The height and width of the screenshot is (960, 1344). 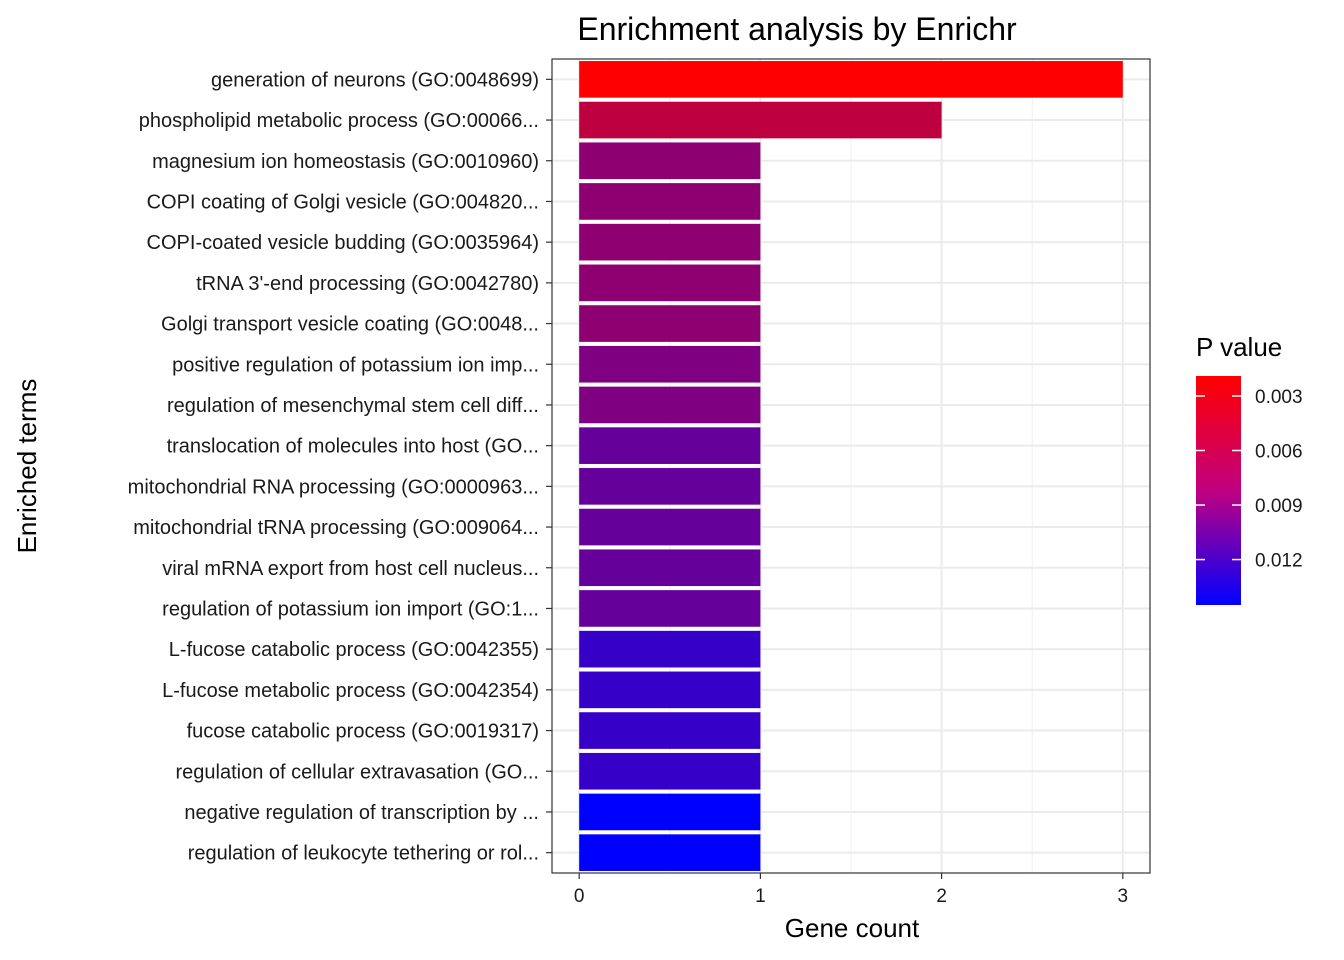 I want to click on legend-tick-label: 0.003, so click(x=1279, y=397).